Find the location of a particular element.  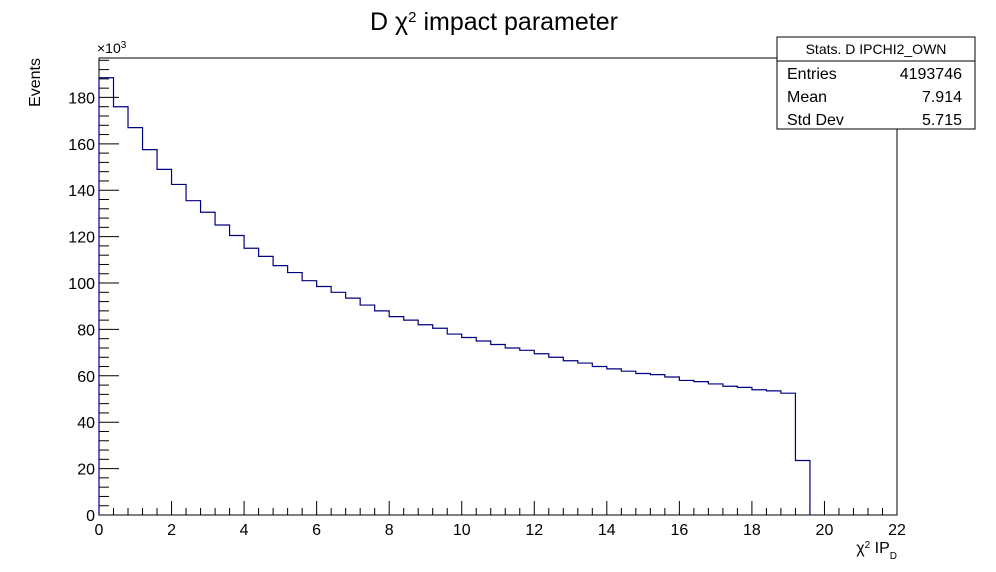

y-axis-label: Events is located at coordinates (35, 82).